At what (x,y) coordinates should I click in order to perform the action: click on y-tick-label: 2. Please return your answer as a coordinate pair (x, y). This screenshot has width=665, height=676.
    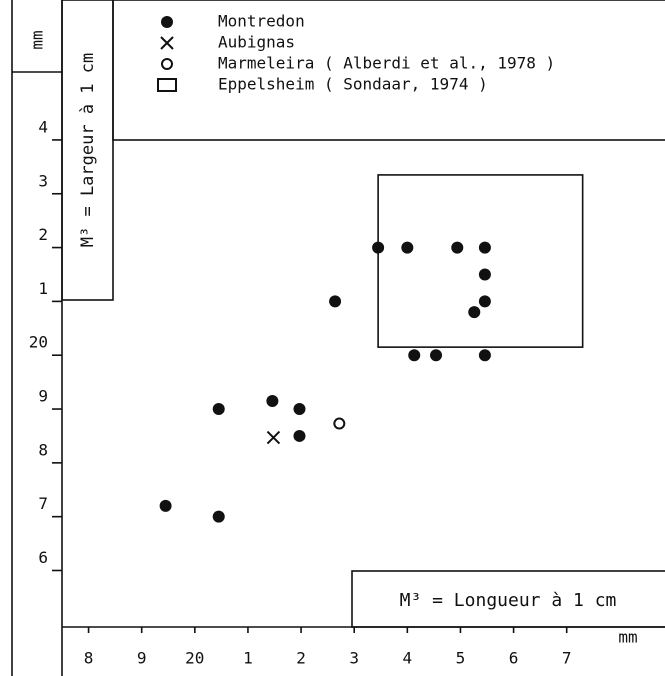
    Looking at the image, I should click on (43, 234).